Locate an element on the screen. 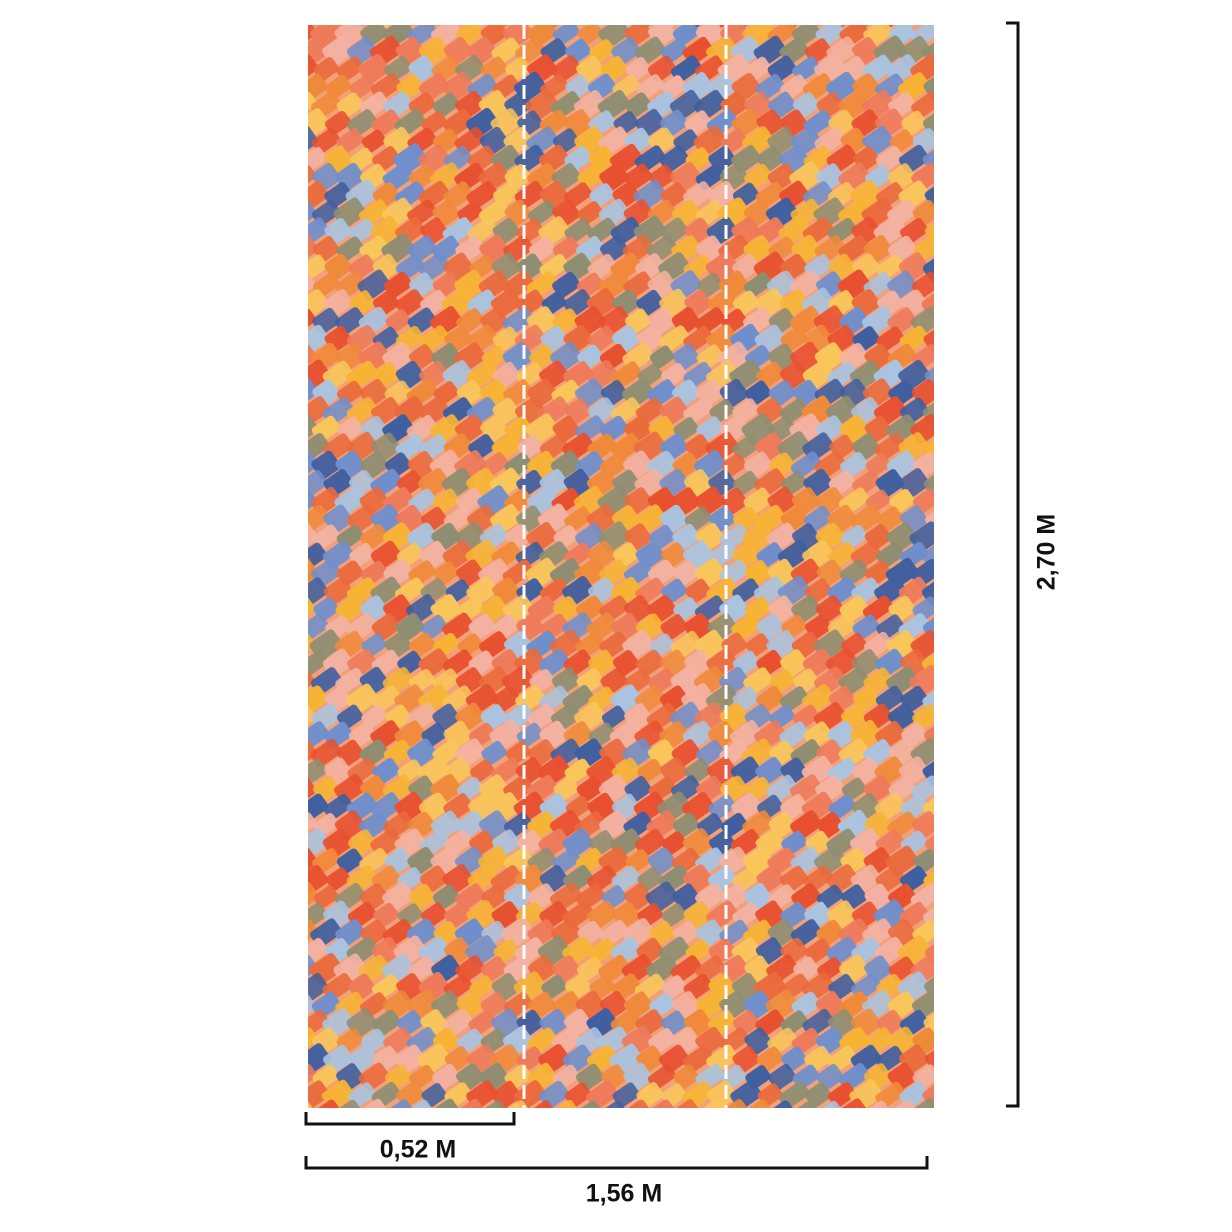 This screenshot has height=1232, width=1232. total-width-label: 1,56 M is located at coordinates (624, 1194).